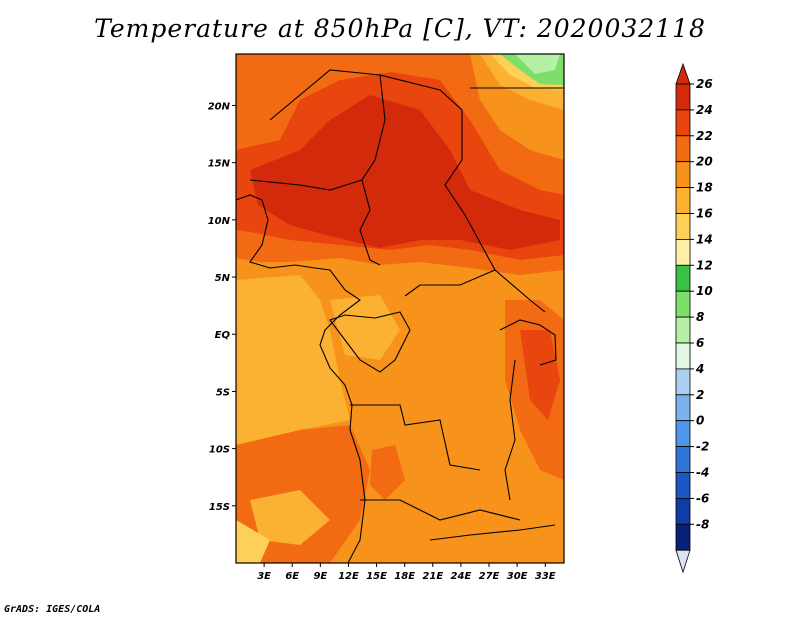  I want to click on colorbar-tick-label: 22, so click(704, 136).